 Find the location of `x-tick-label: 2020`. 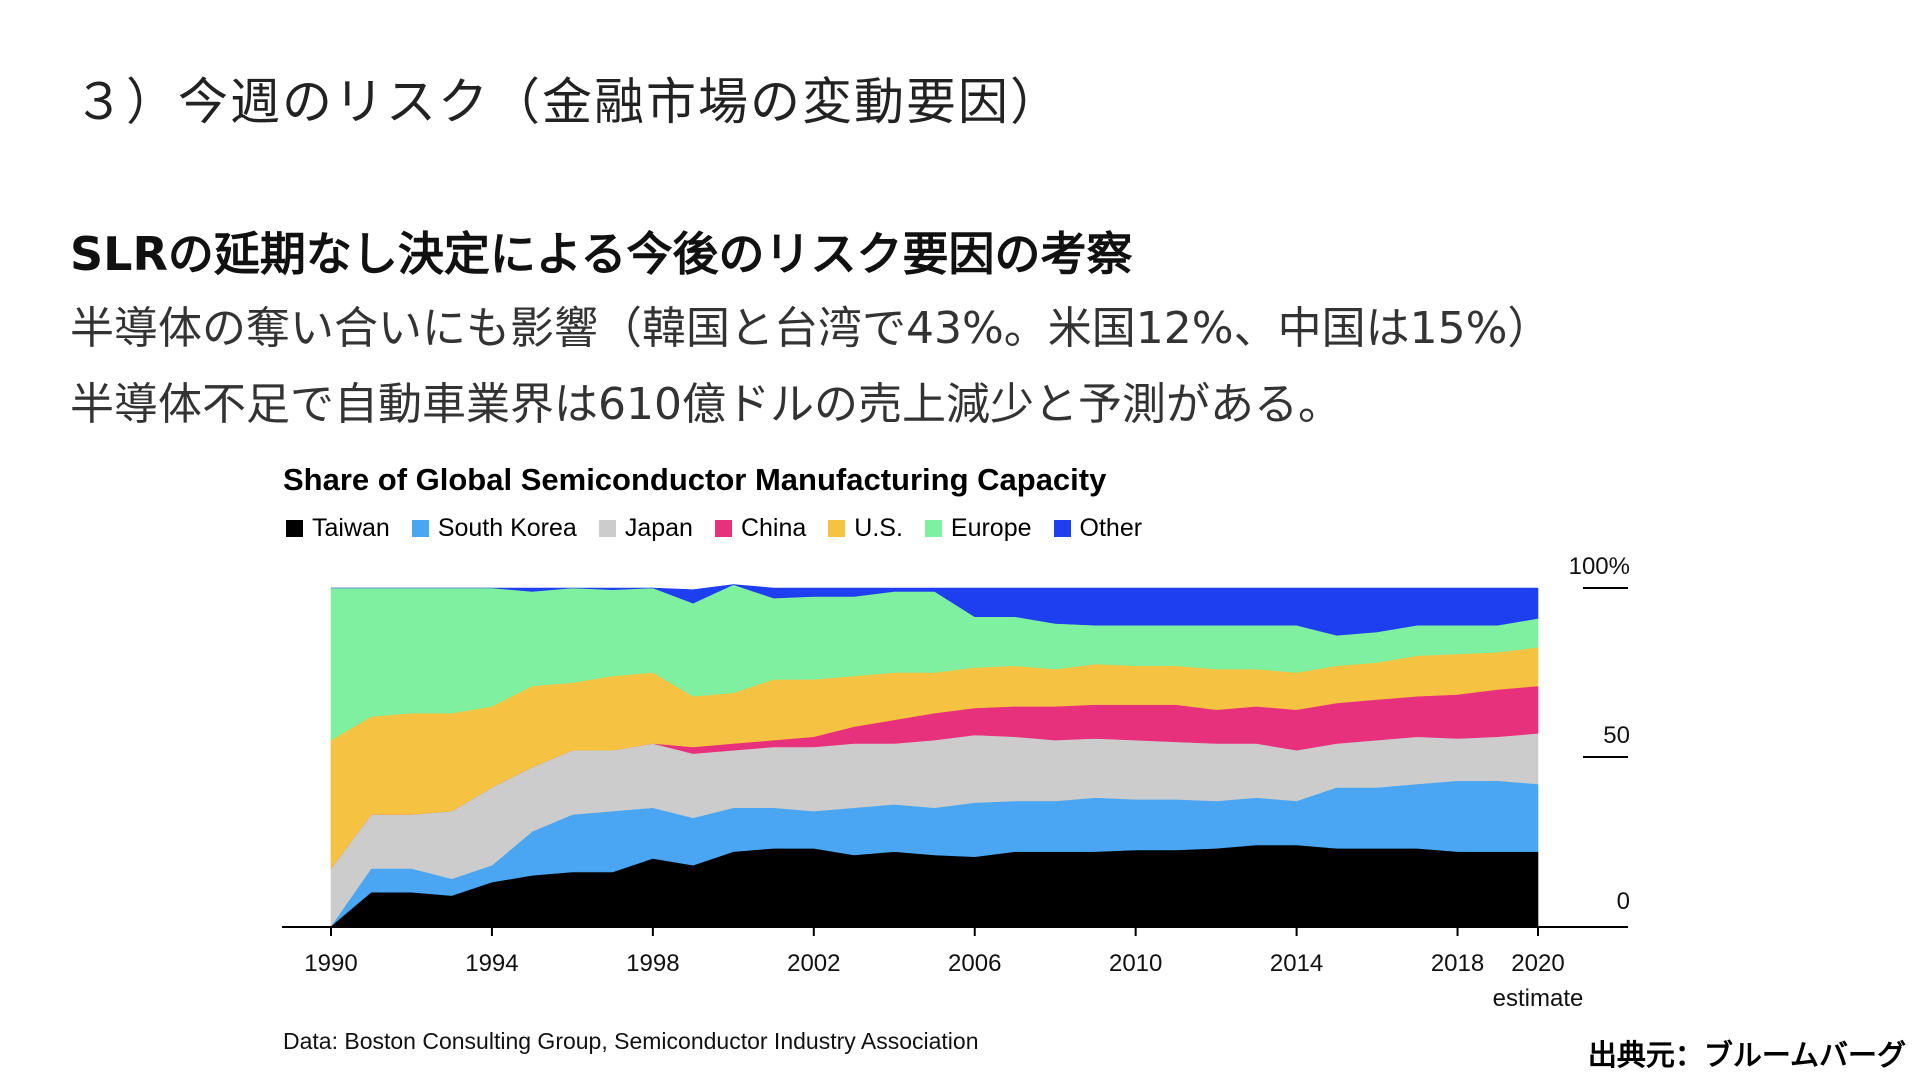

x-tick-label: 2020 is located at coordinates (1537, 963).